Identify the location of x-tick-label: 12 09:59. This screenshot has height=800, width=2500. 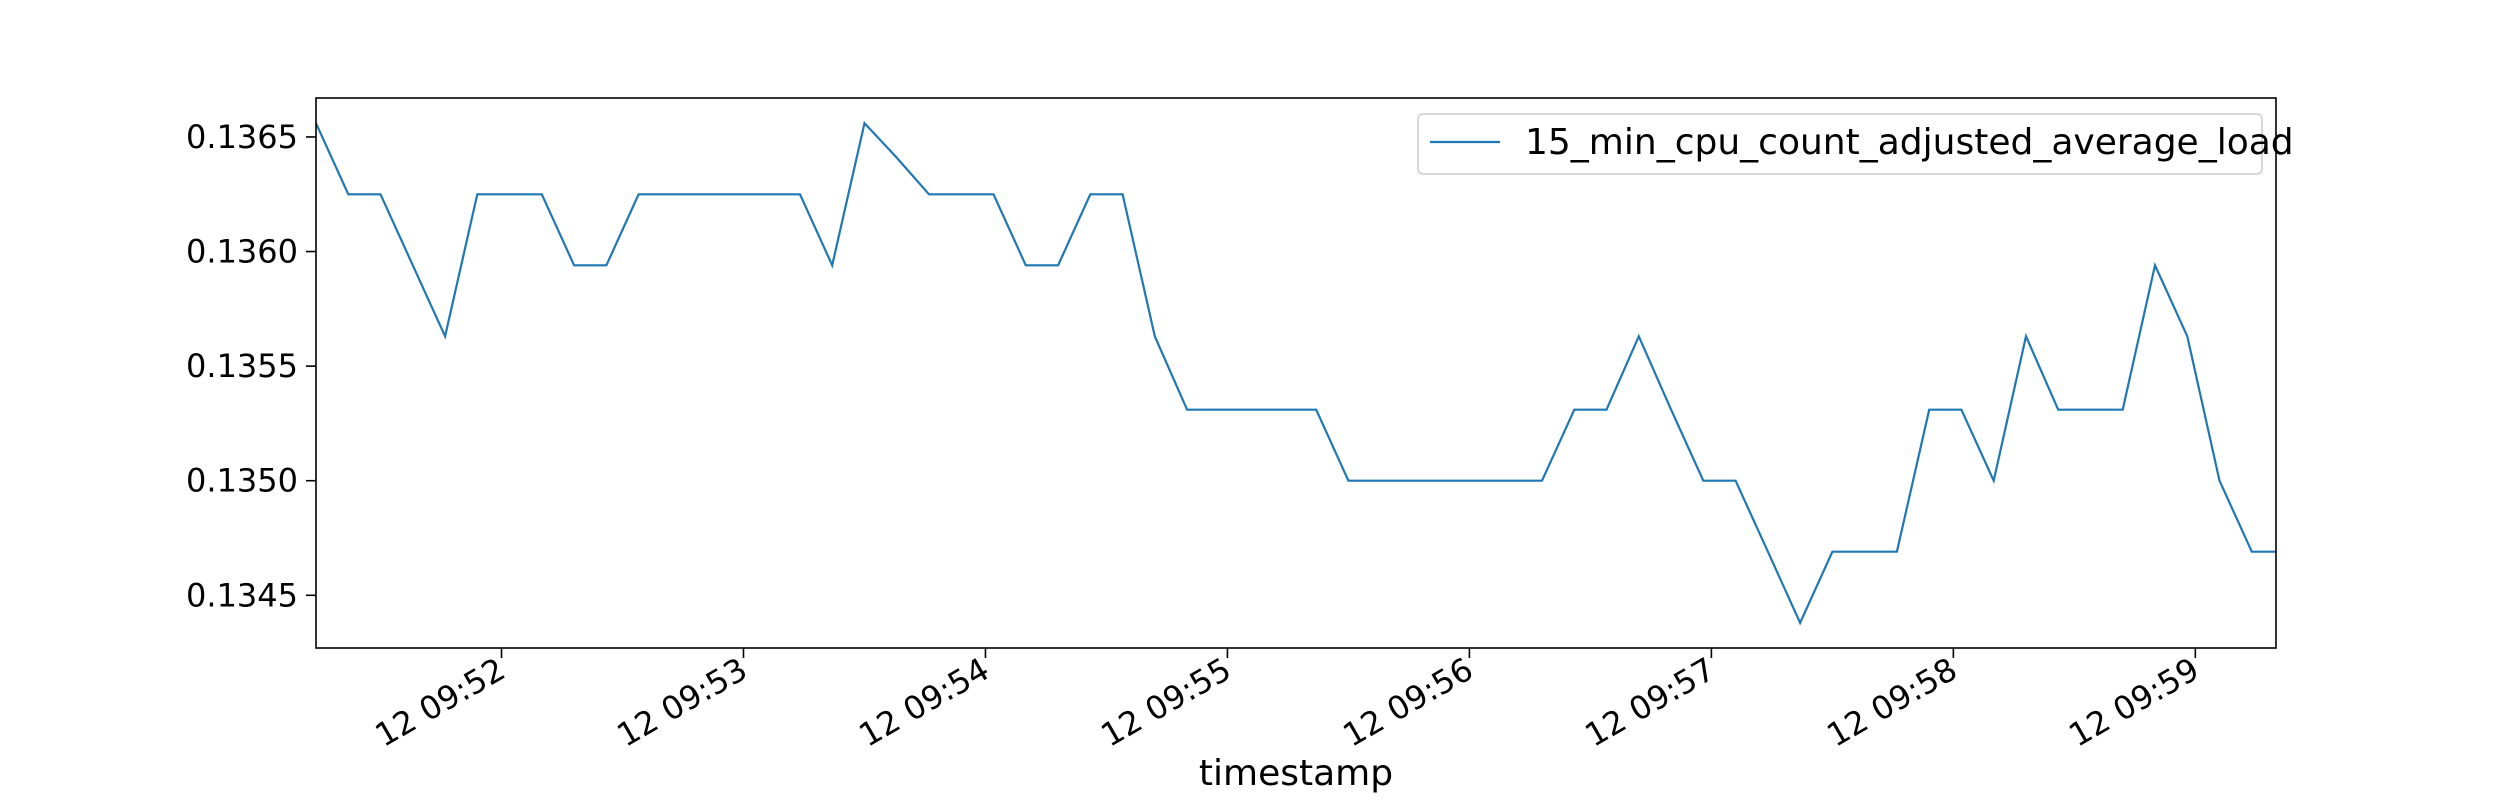
(2133, 702).